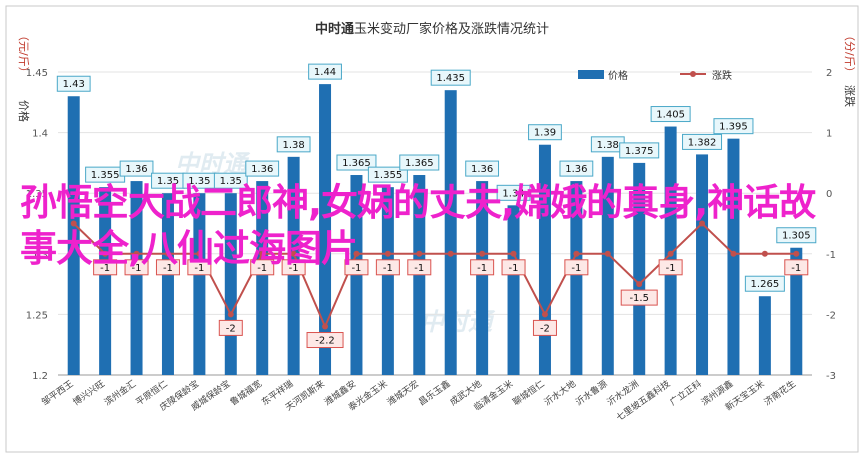 The height and width of the screenshot is (458, 864). I want to click on bar-label: 1.39, so click(545, 132).